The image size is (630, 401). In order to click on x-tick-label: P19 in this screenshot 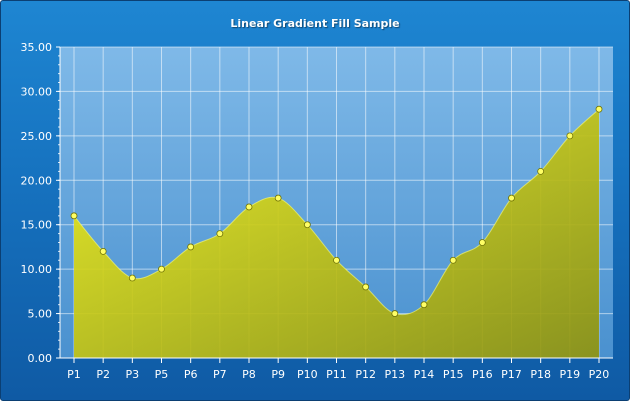, I will do `click(570, 374)`.